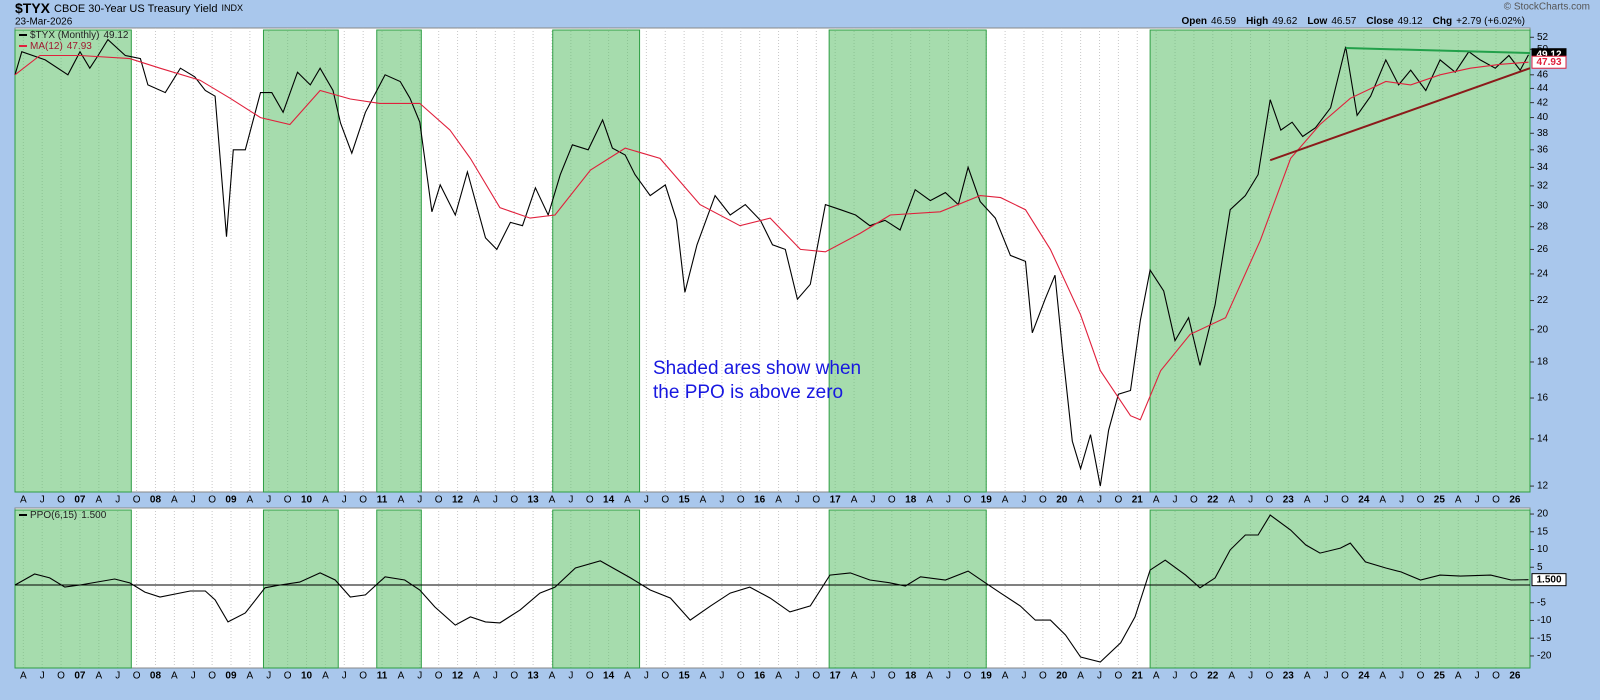 The image size is (1600, 700). What do you see at coordinates (1289, 500) in the screenshot?
I see `x-tick-label: 23` at bounding box center [1289, 500].